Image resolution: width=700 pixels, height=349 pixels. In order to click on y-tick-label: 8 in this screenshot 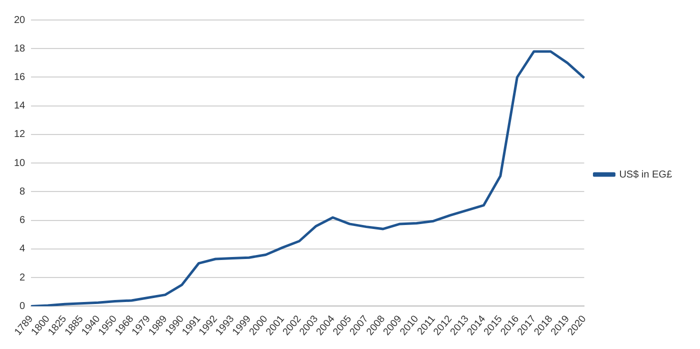, I will do `click(23, 192)`.